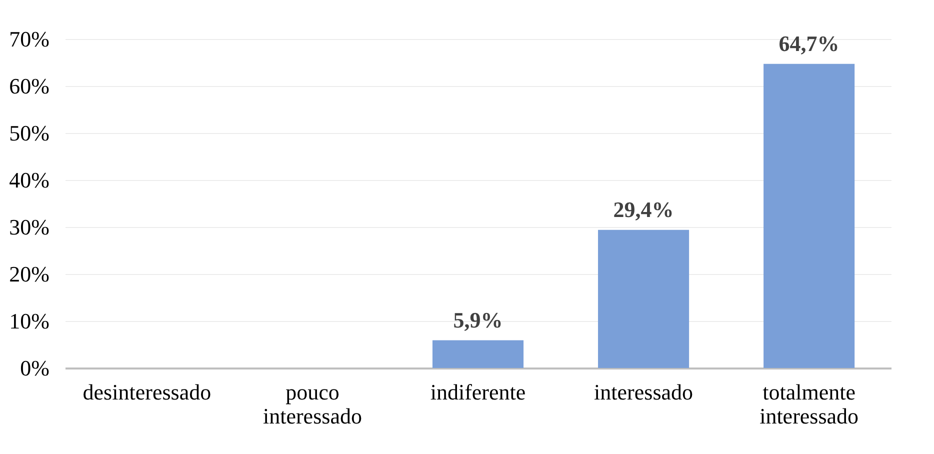 This screenshot has height=454, width=934. Describe the element at coordinates (35, 368) in the screenshot. I see `y-tick-label: 0%` at that location.